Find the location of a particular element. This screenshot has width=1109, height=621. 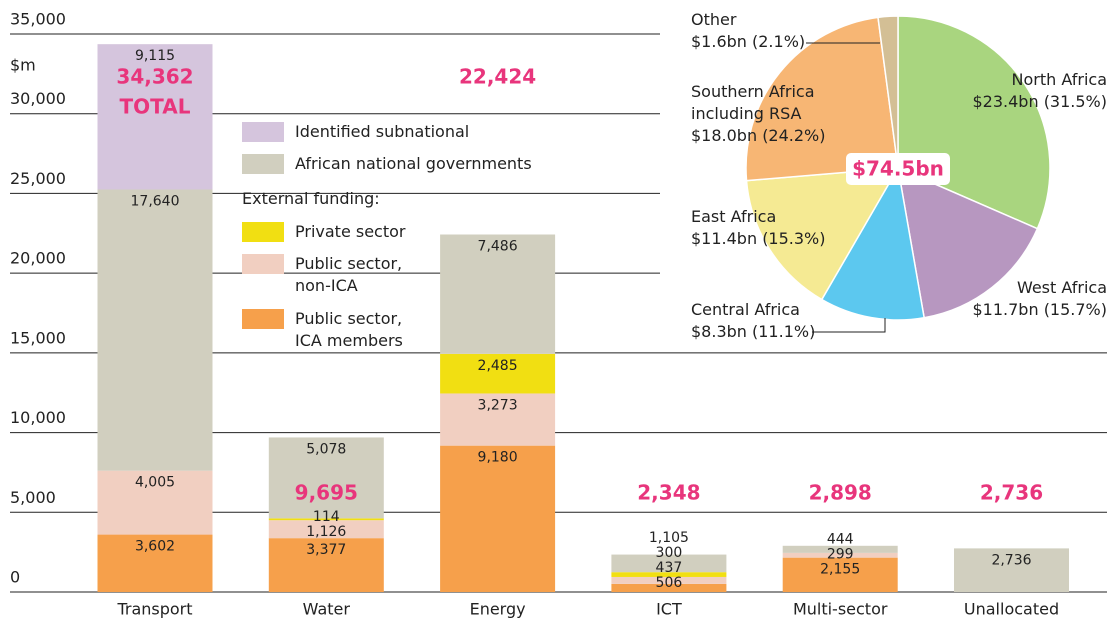

segment-label: 437 is located at coordinates (669, 568).